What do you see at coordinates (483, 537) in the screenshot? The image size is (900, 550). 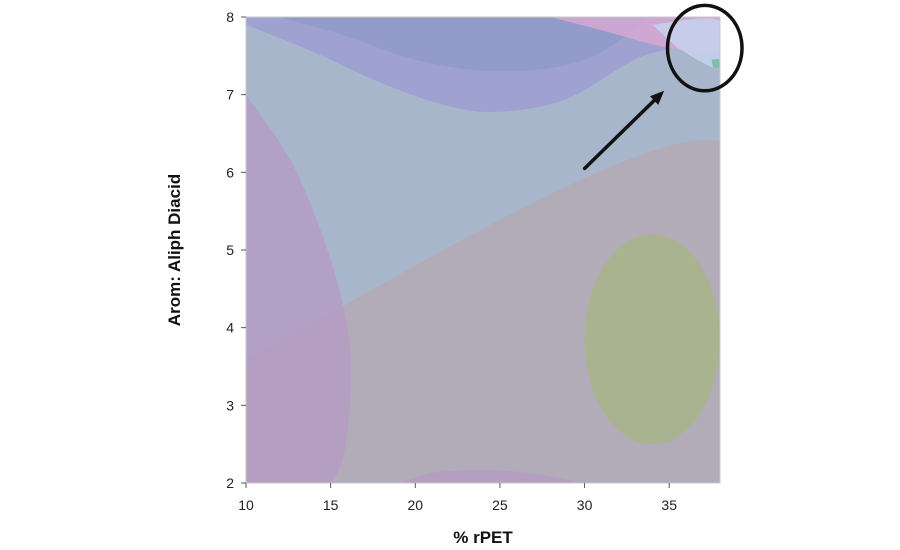 I see `x-axis-title: % rPET` at bounding box center [483, 537].